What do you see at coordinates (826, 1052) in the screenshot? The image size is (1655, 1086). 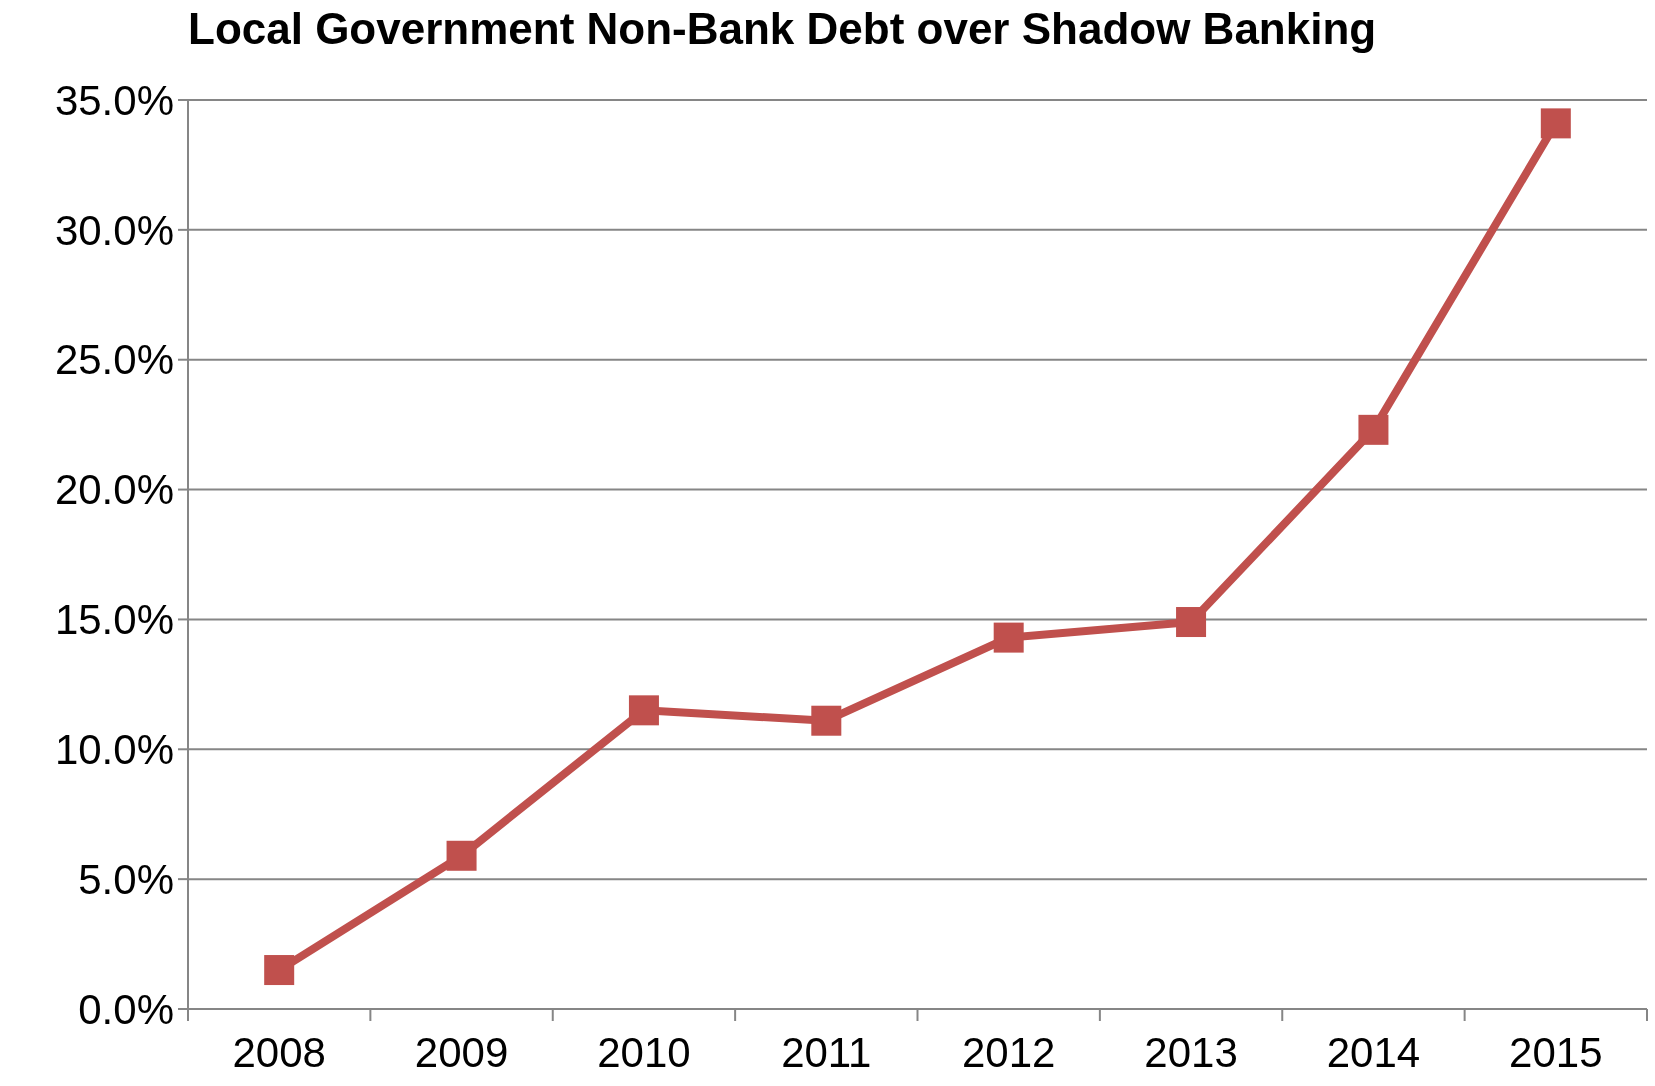 I see `x-tick-label: 2011` at bounding box center [826, 1052].